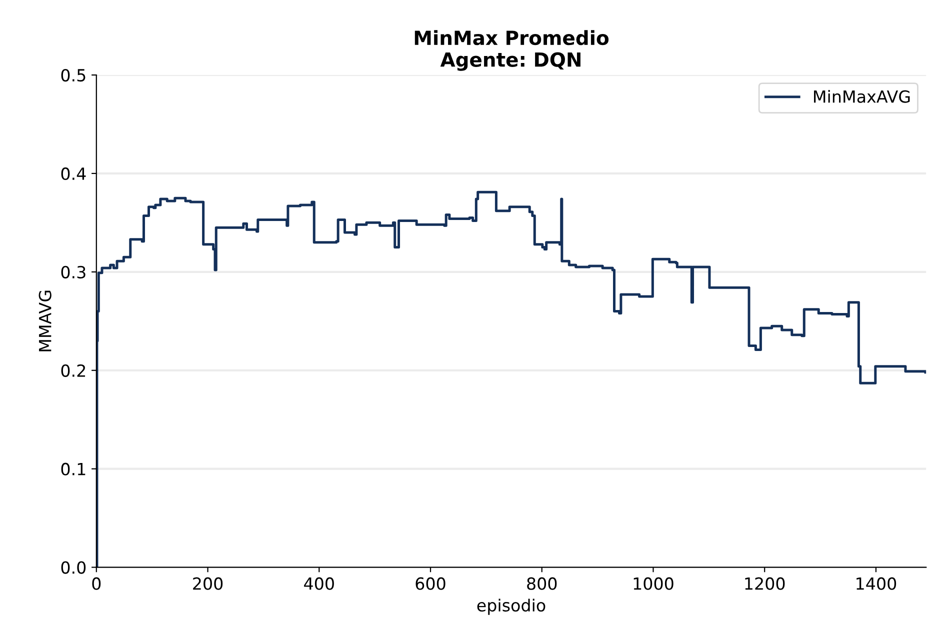 The height and width of the screenshot is (641, 927). Describe the element at coordinates (208, 583) in the screenshot. I see `x-tick-label: 200` at that location.